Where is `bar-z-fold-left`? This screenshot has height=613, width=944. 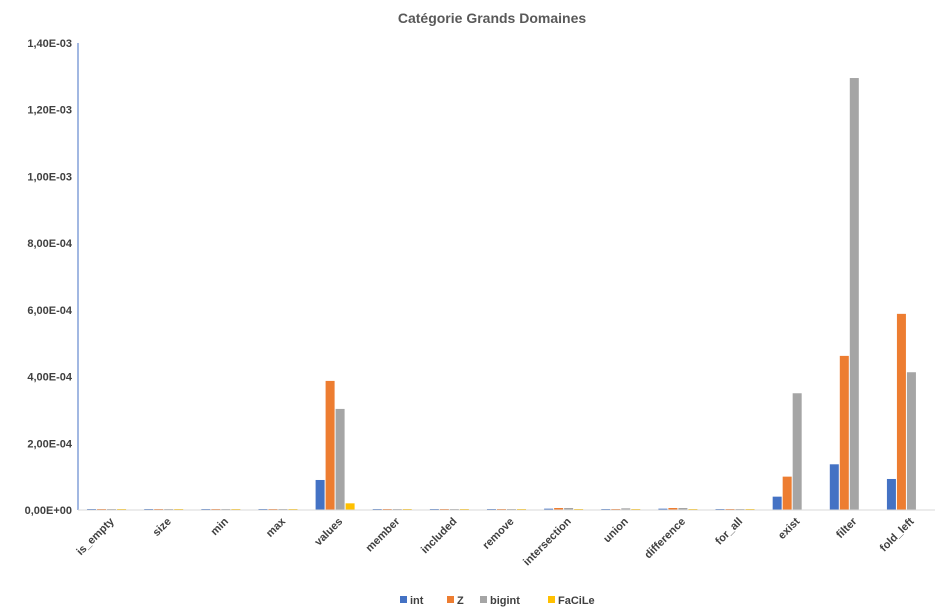 bar-z-fold-left is located at coordinates (901, 411).